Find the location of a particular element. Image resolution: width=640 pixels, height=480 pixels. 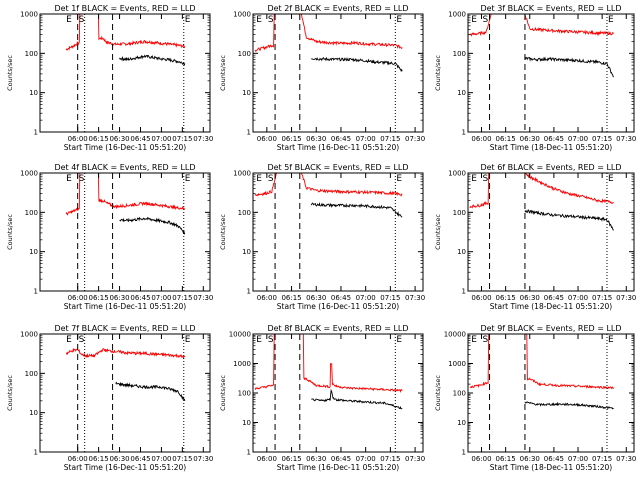

chart-title: Det 8f BLACK = Events, RED = LLD is located at coordinates (337, 328).